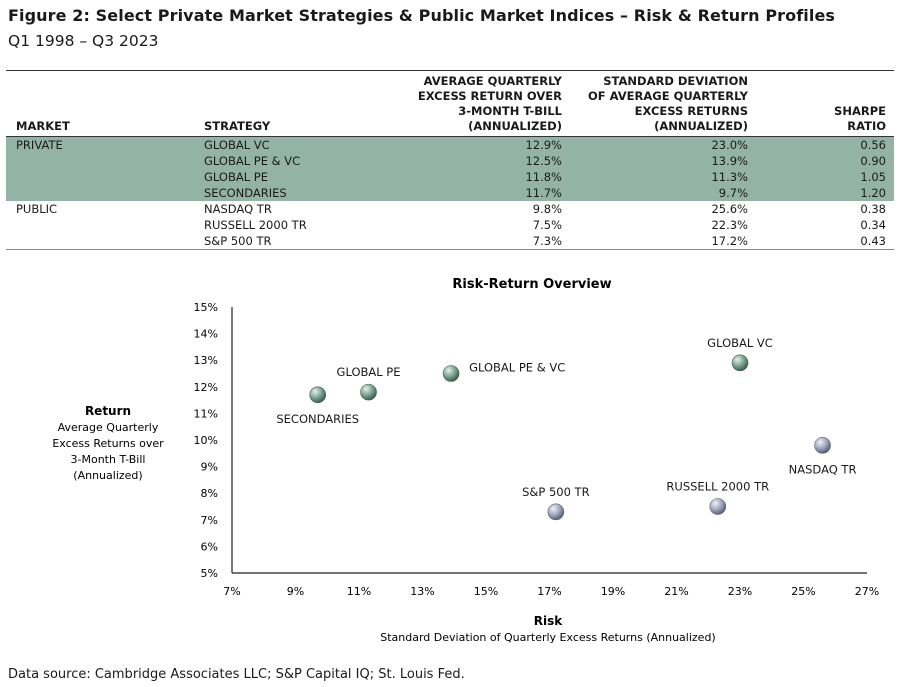 Image resolution: width=906 pixels, height=687 pixels. Describe the element at coordinates (823, 225) in the screenshot. I see `sharpe-cell: 0.34` at that location.